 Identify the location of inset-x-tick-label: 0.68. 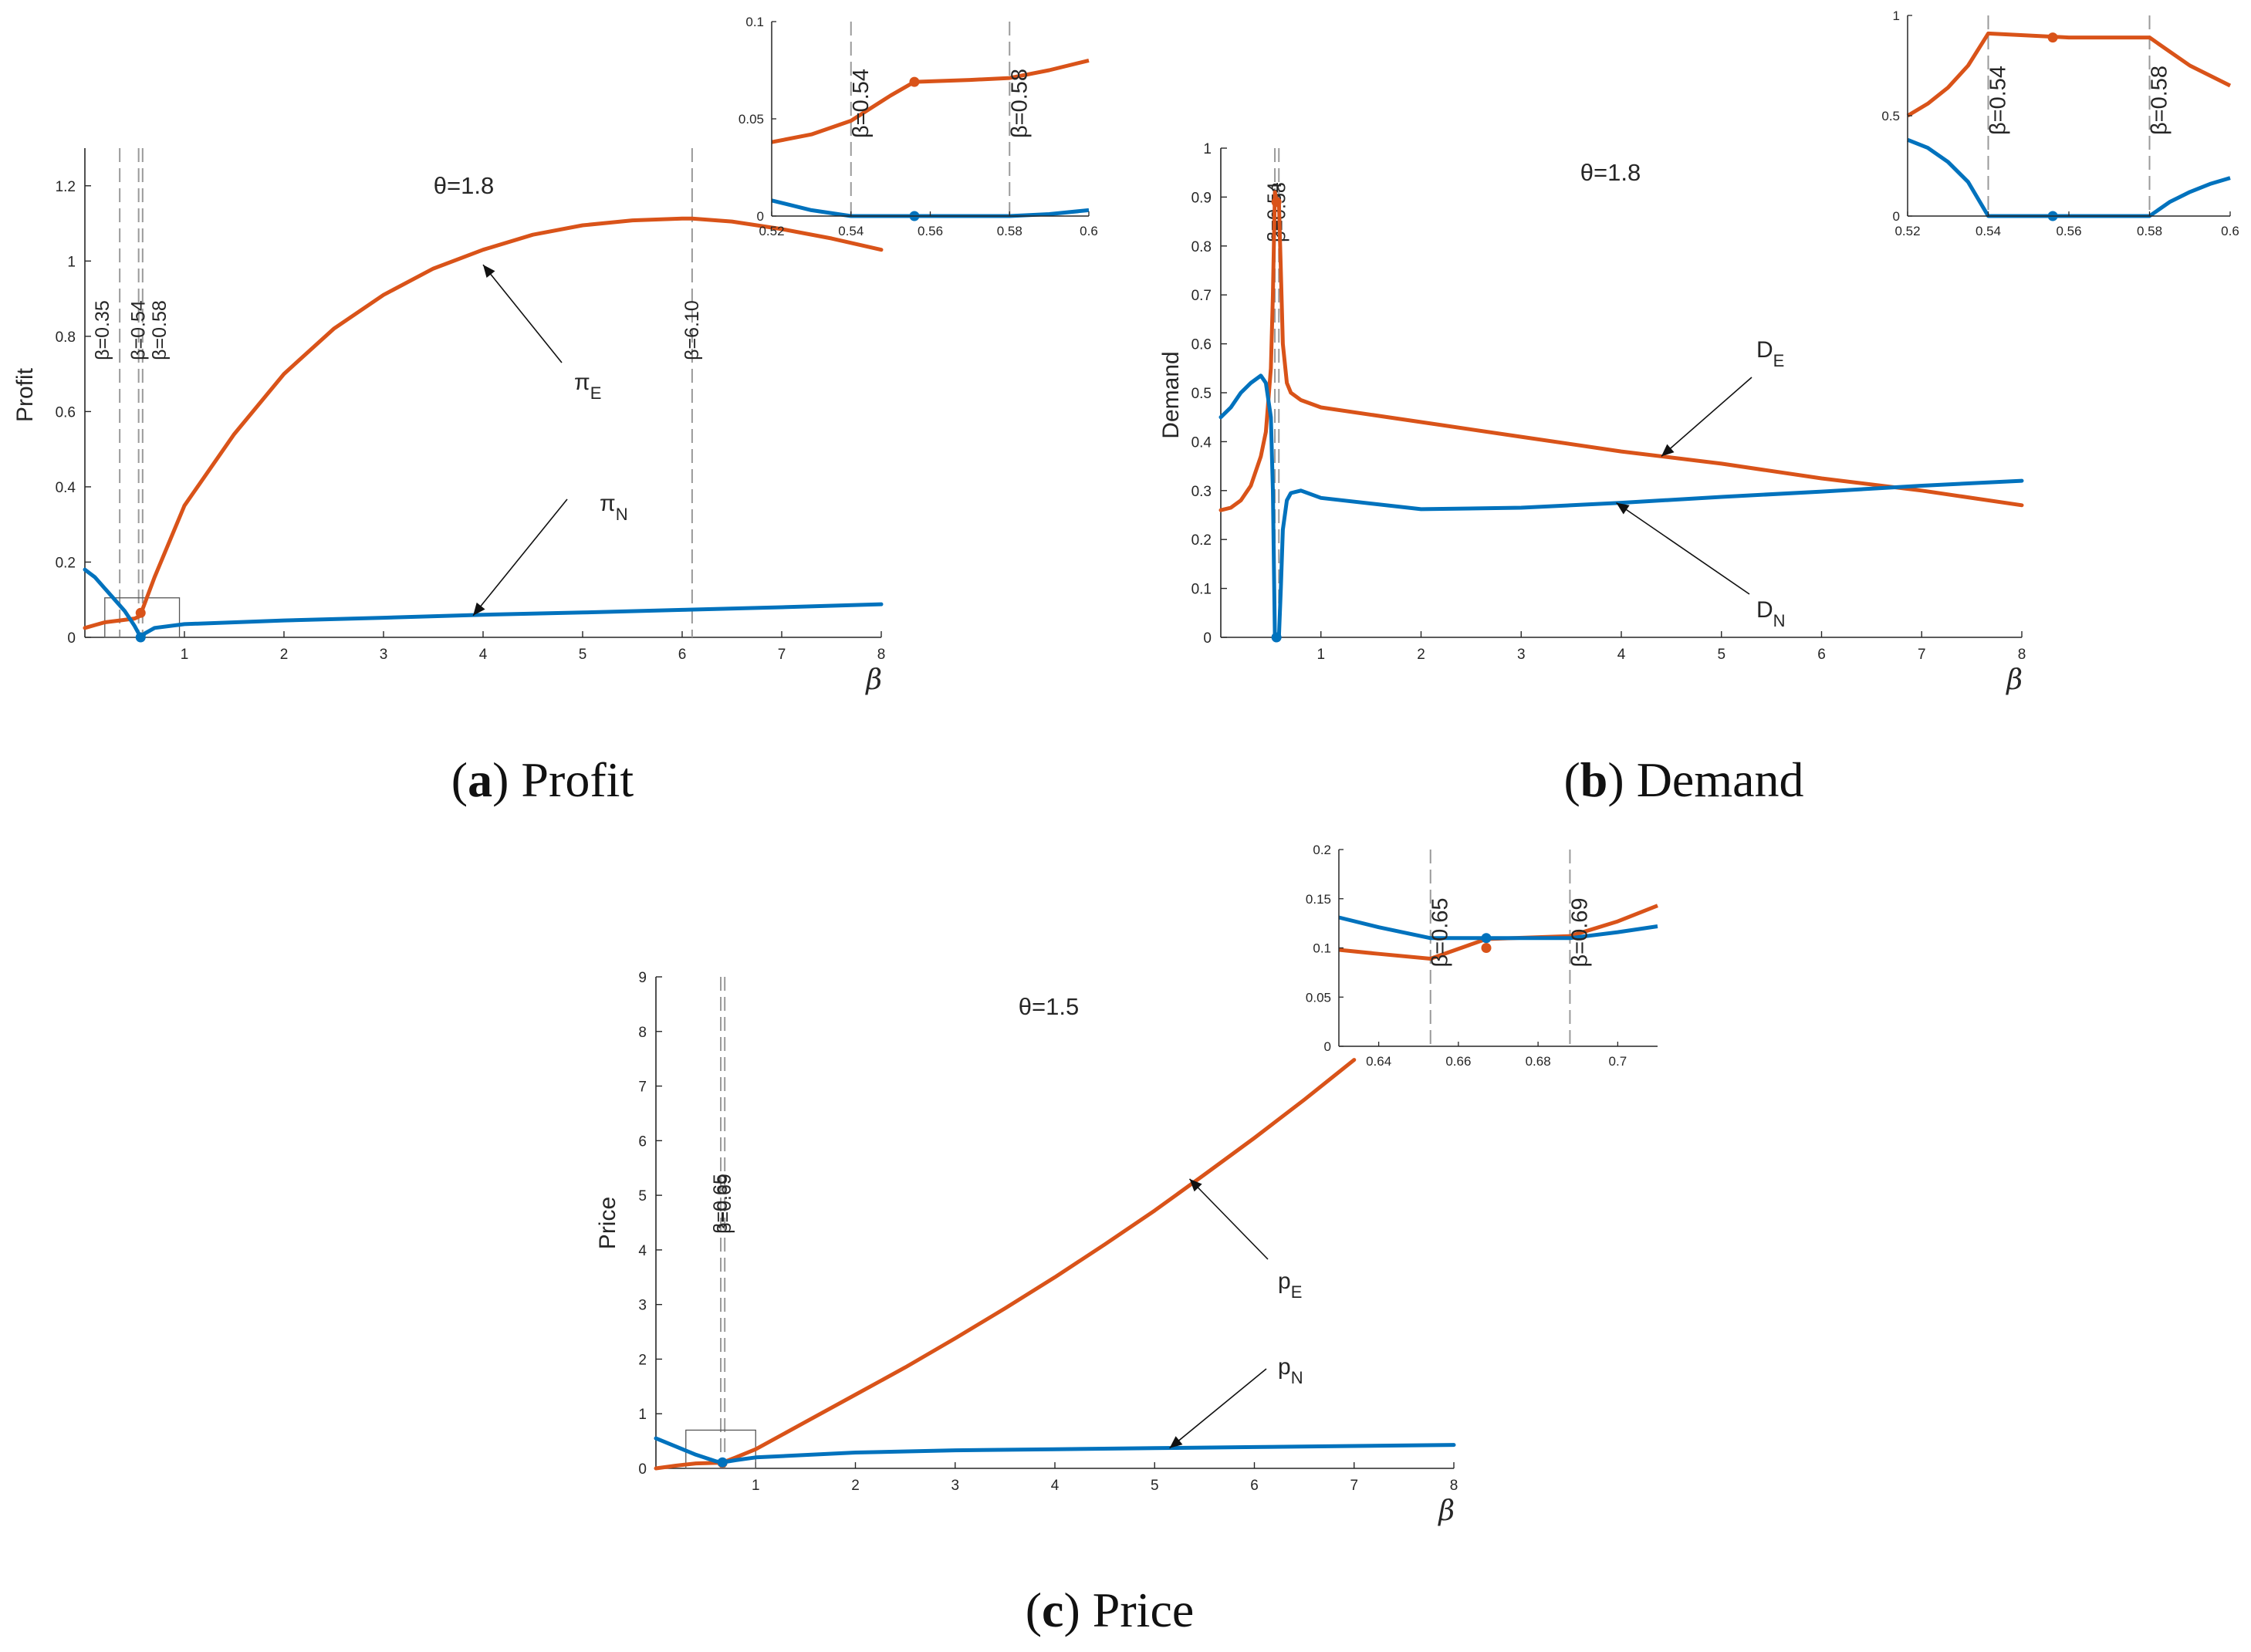
(1538, 1061).